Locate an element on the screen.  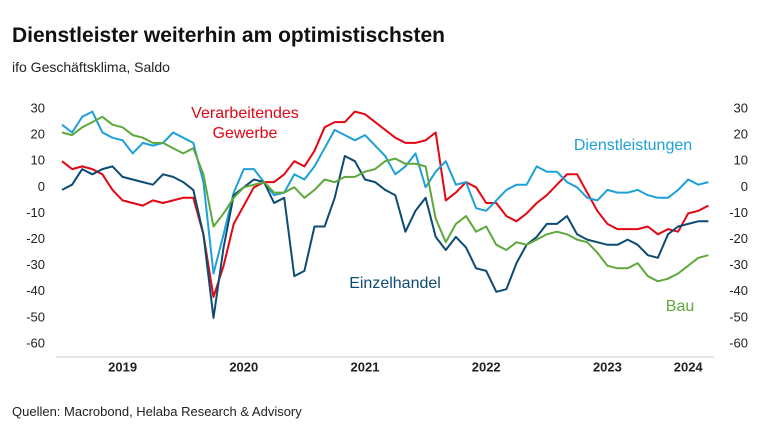
y2-tick-label: 20 is located at coordinates (741, 134).